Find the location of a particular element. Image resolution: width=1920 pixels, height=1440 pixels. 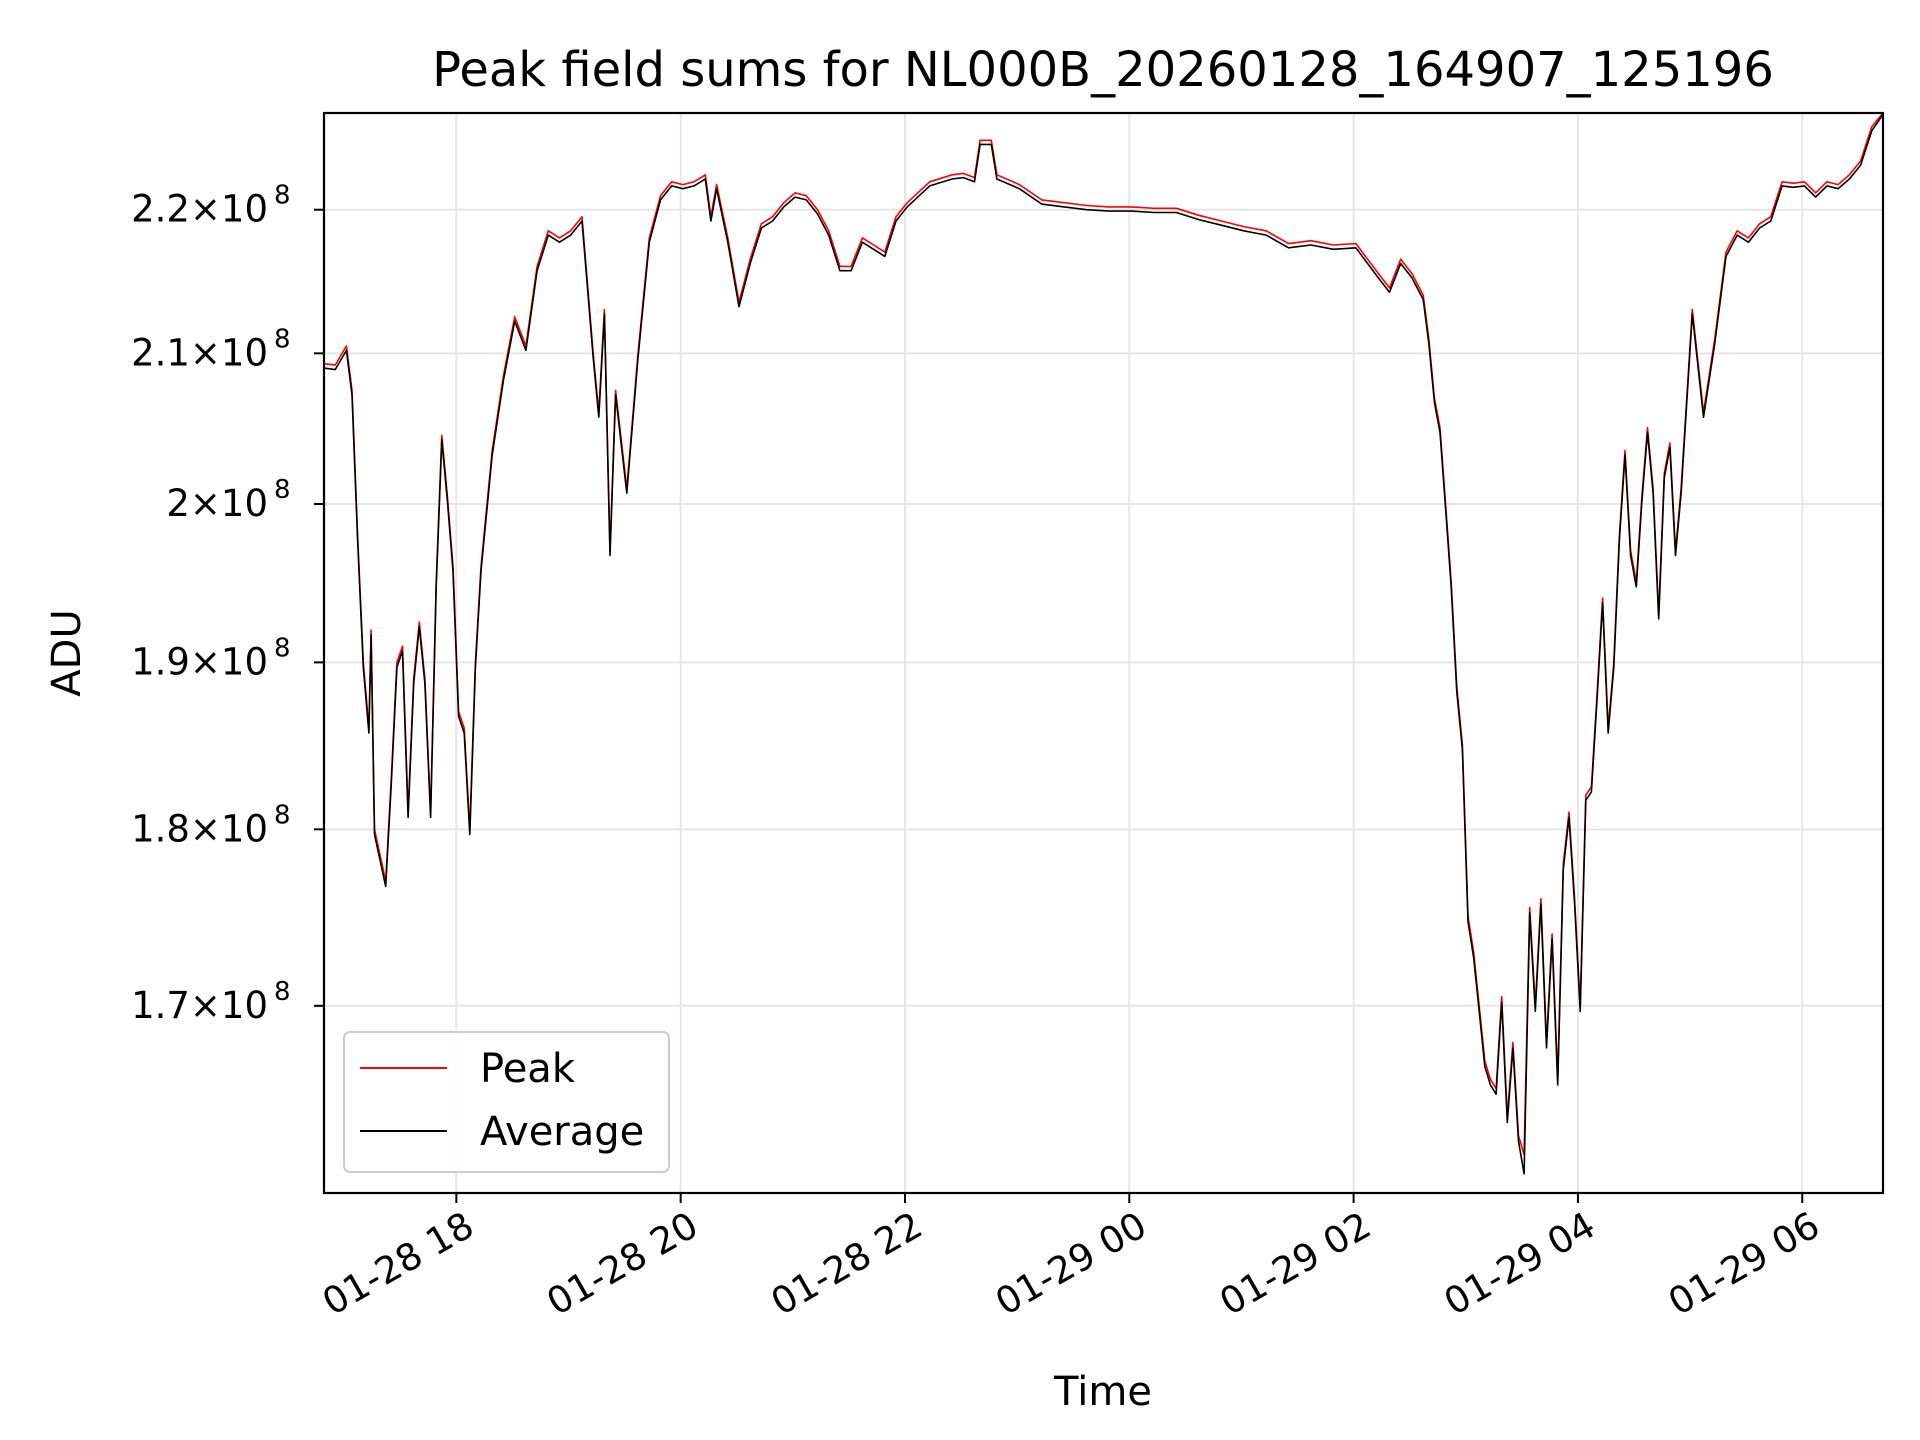

y-tick-exponent-0: 8 is located at coordinates (282, 992).